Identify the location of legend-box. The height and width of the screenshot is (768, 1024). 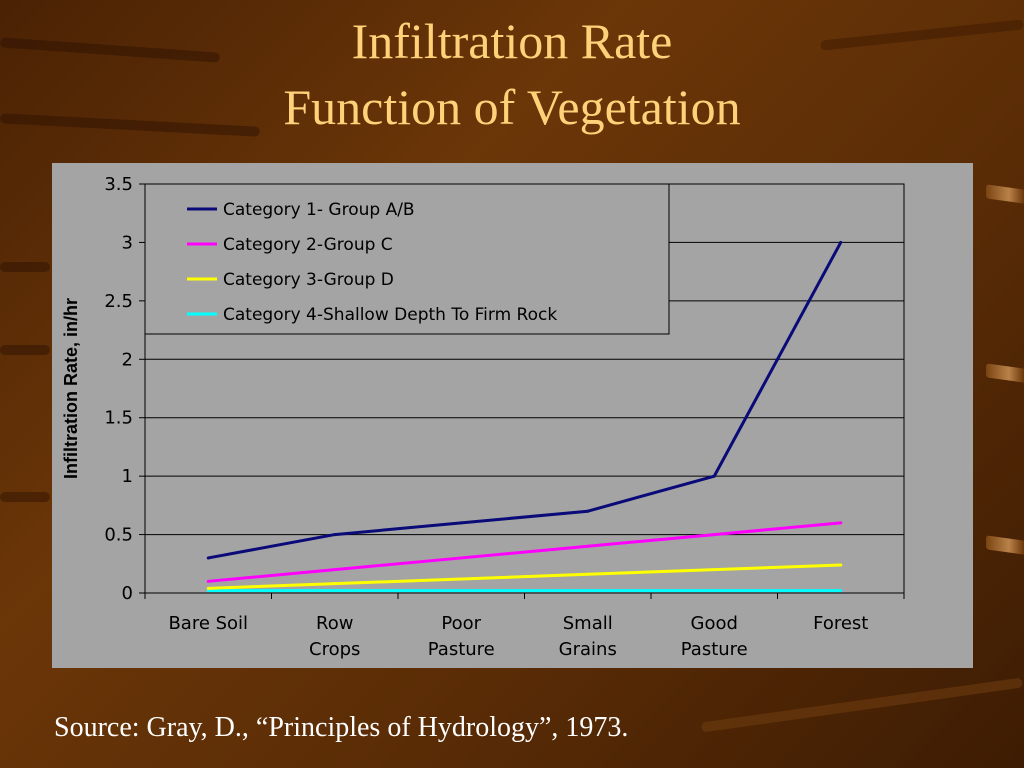
(407, 259).